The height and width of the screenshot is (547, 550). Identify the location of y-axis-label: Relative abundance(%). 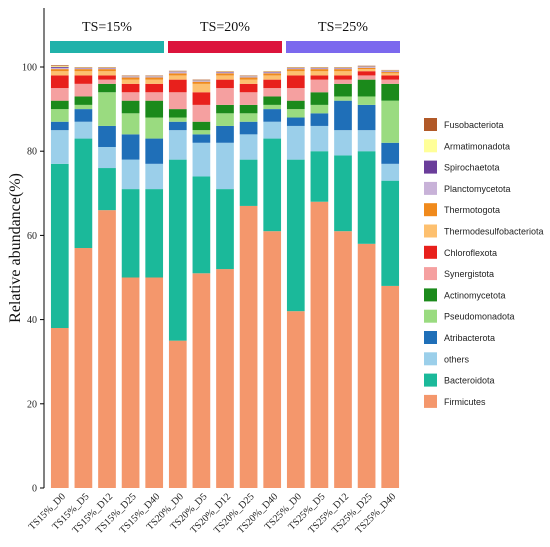
(15, 248).